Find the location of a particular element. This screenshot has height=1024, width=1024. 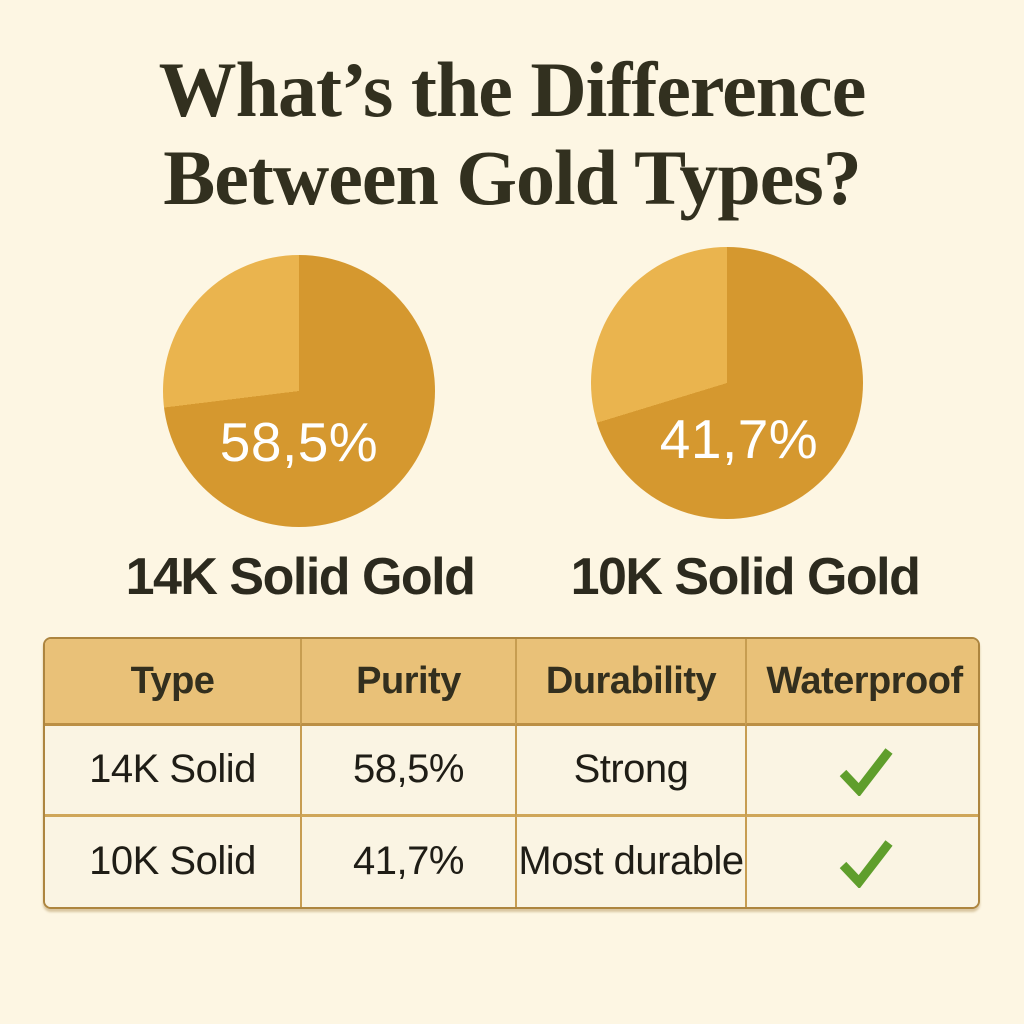

column-header-purity: Purity is located at coordinates (407, 682).